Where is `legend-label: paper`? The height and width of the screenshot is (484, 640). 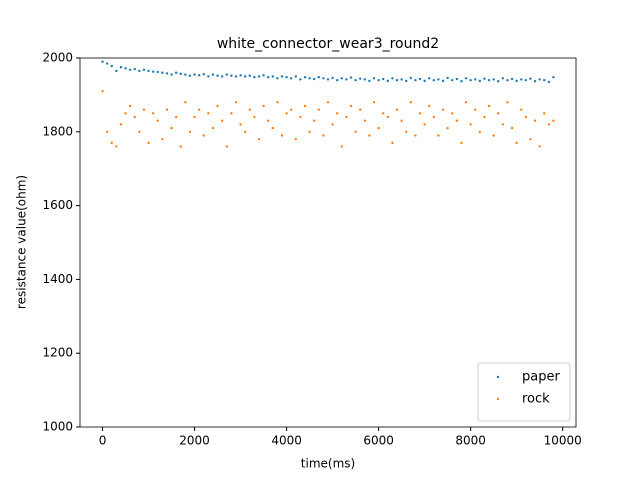
legend-label: paper is located at coordinates (541, 377).